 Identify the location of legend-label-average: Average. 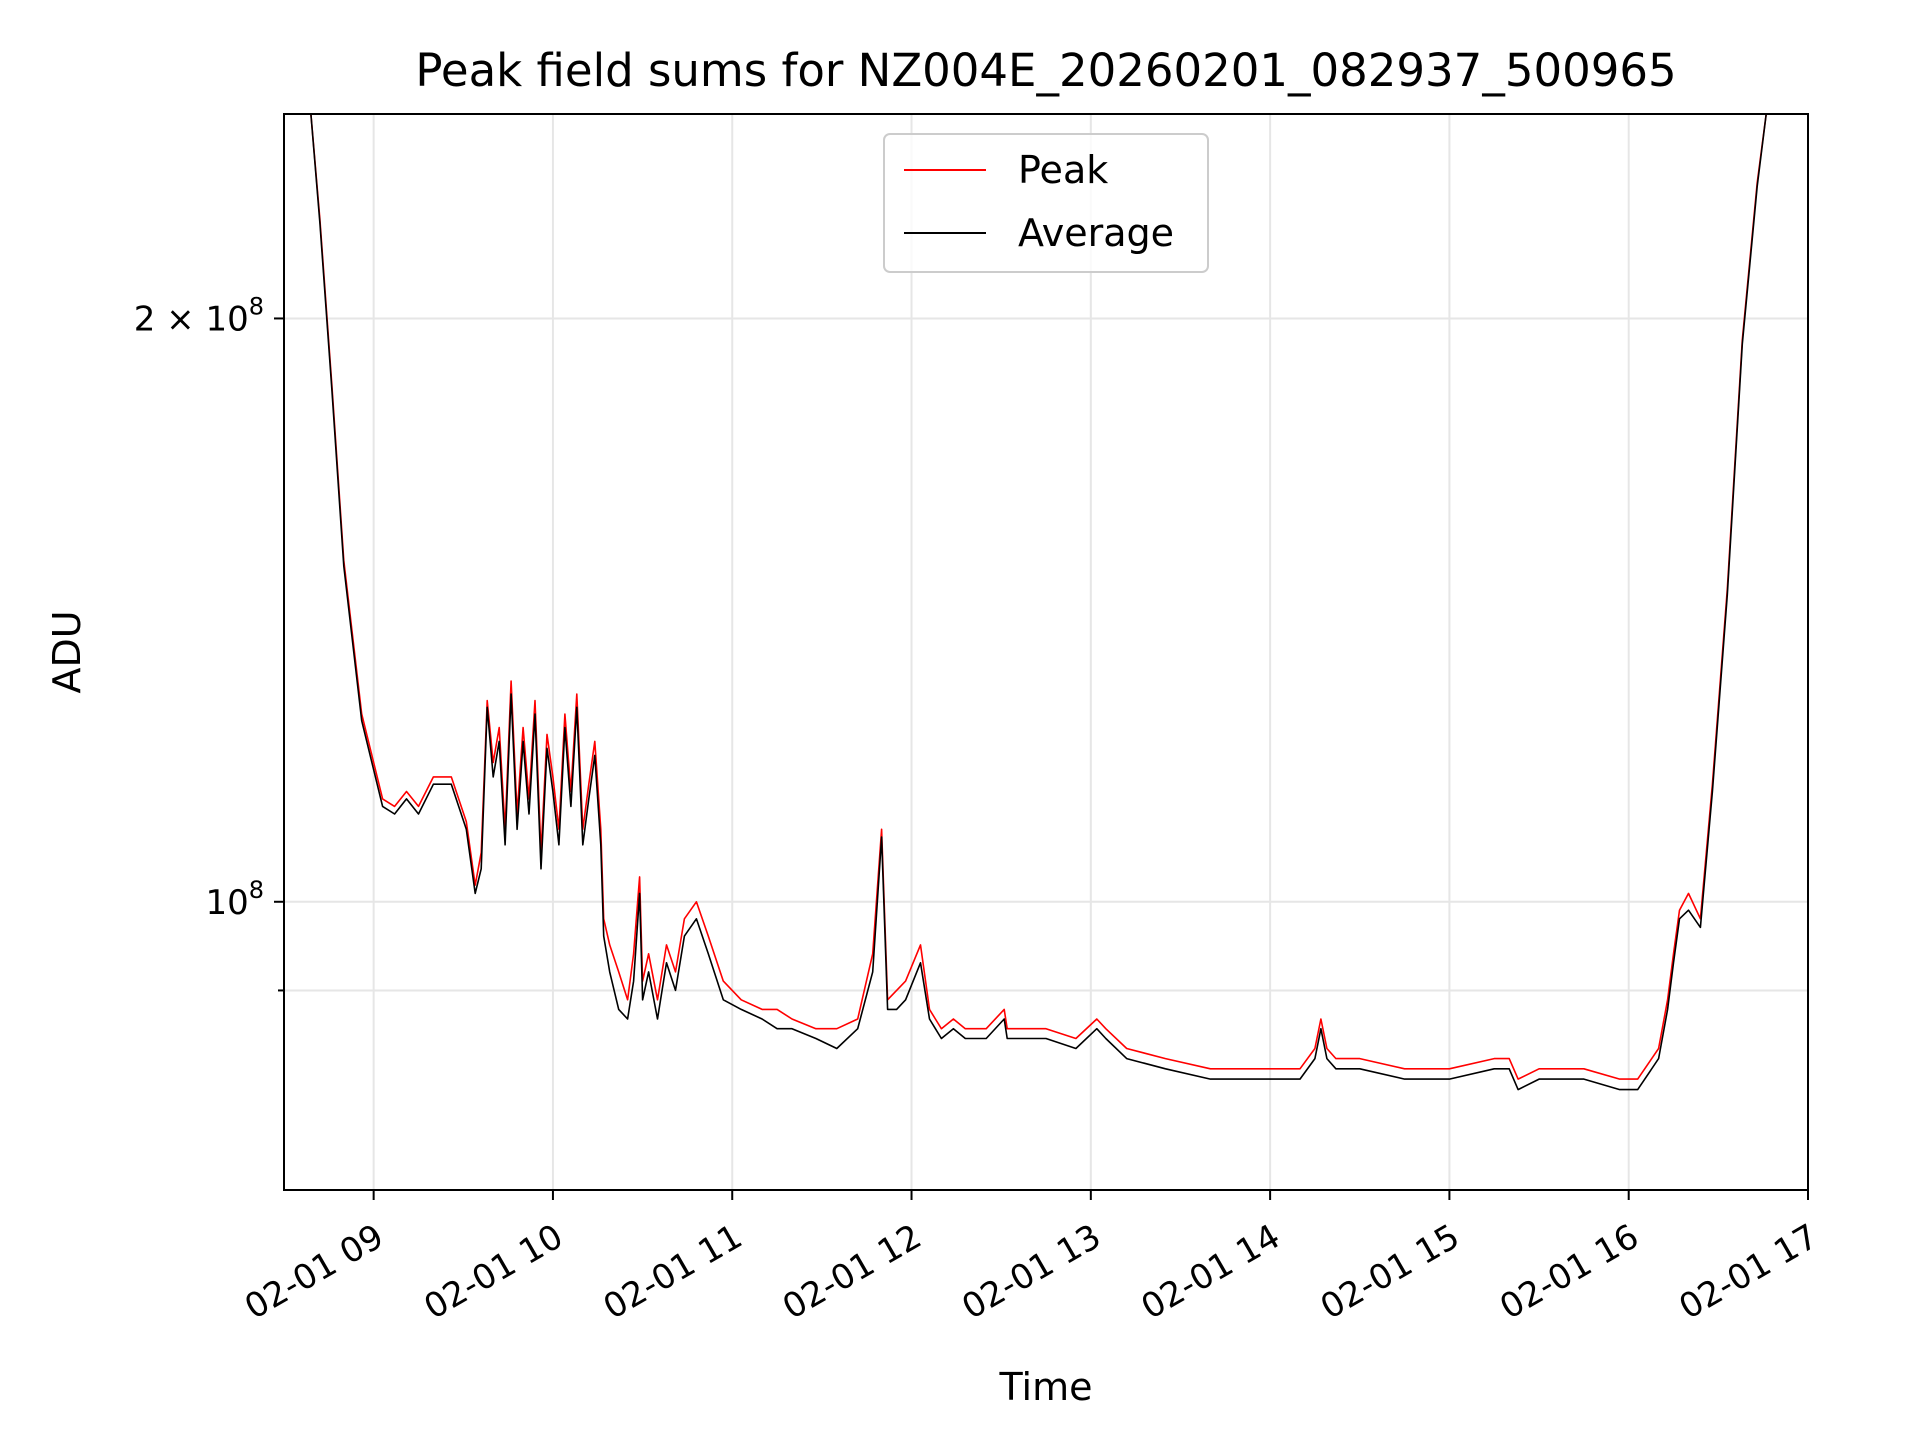
(1096, 233).